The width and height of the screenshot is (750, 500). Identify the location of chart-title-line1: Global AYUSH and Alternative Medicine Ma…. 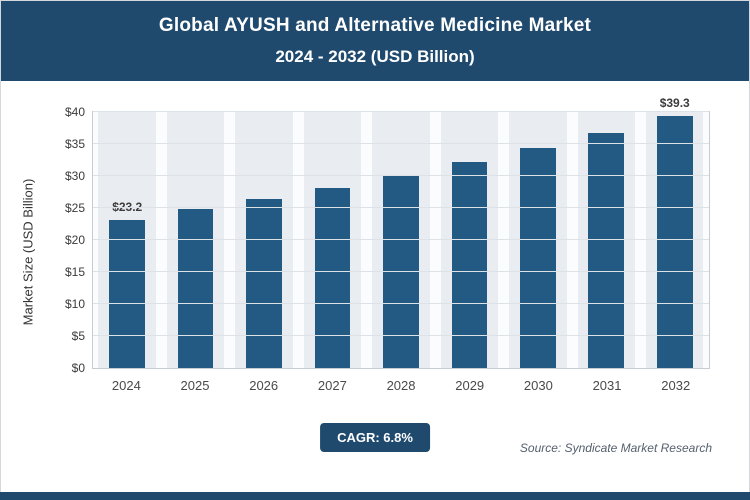
(375, 25).